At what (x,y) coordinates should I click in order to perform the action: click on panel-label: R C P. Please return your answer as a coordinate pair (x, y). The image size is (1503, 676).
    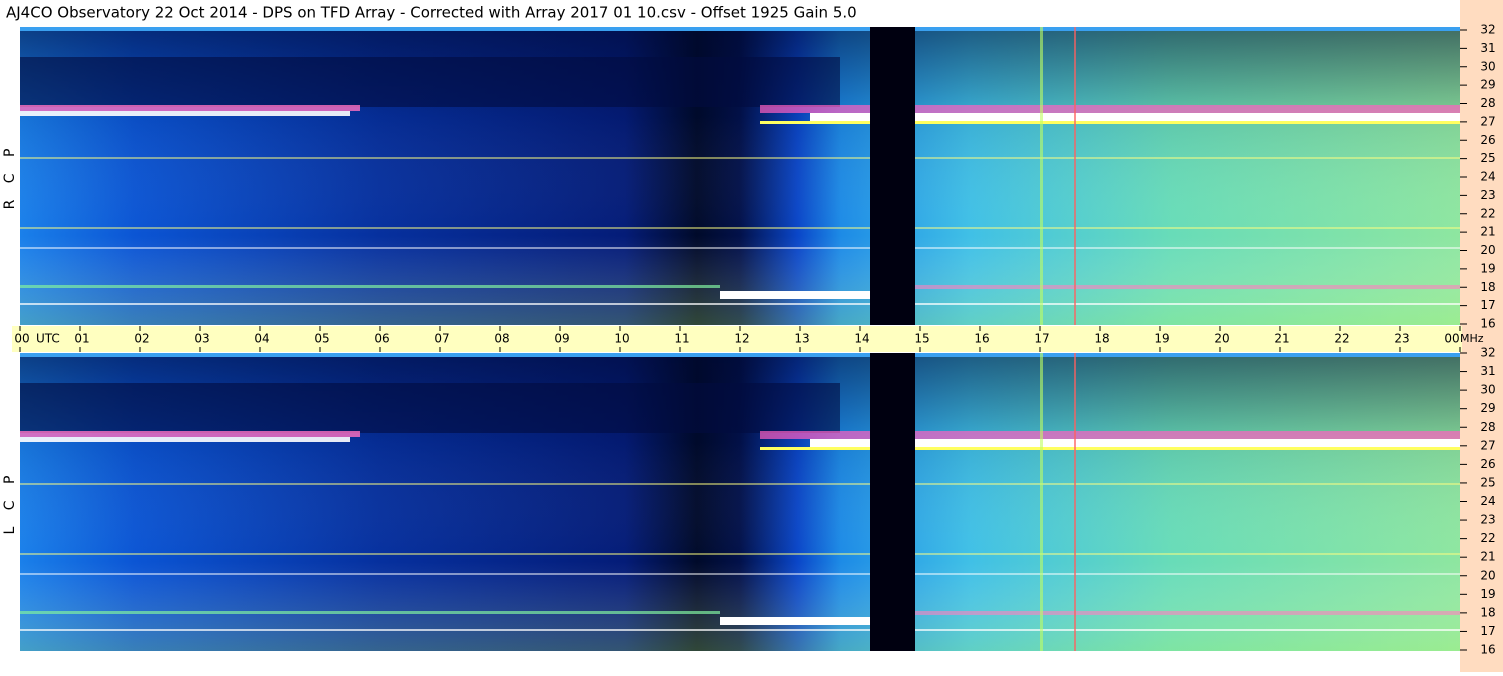
    Looking at the image, I should click on (10, 176).